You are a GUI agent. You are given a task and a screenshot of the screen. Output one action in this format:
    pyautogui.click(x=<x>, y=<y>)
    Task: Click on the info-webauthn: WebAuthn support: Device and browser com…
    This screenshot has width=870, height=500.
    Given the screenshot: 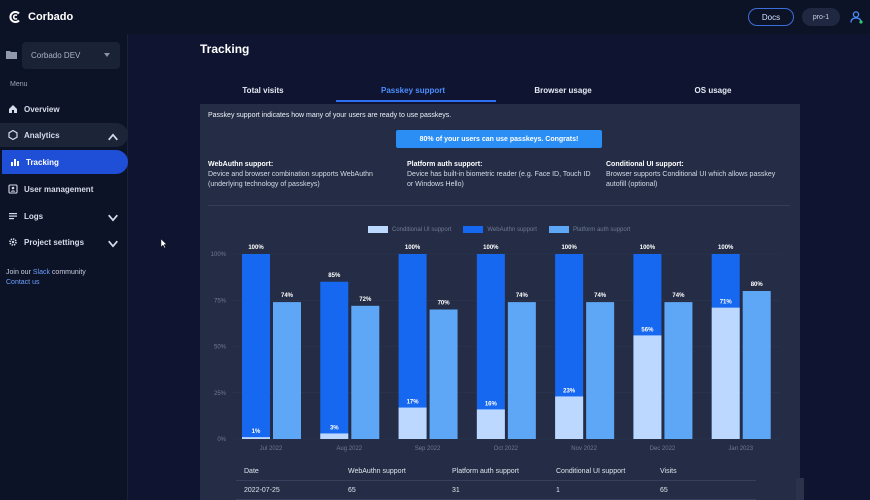 What is the action you would take?
    pyautogui.click(x=303, y=175)
    